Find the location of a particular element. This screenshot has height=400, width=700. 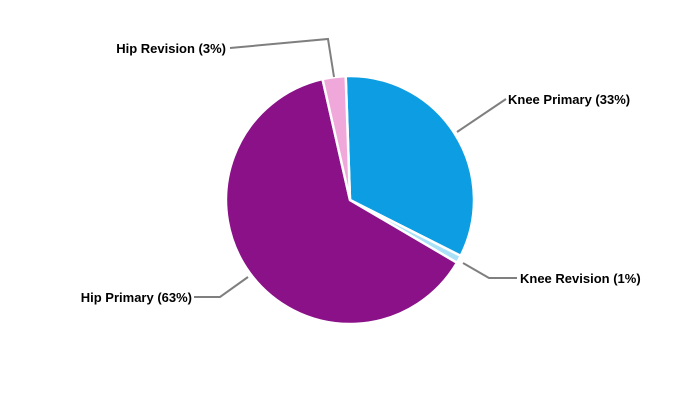

leader-line-hip-revision is located at coordinates (282, 57).